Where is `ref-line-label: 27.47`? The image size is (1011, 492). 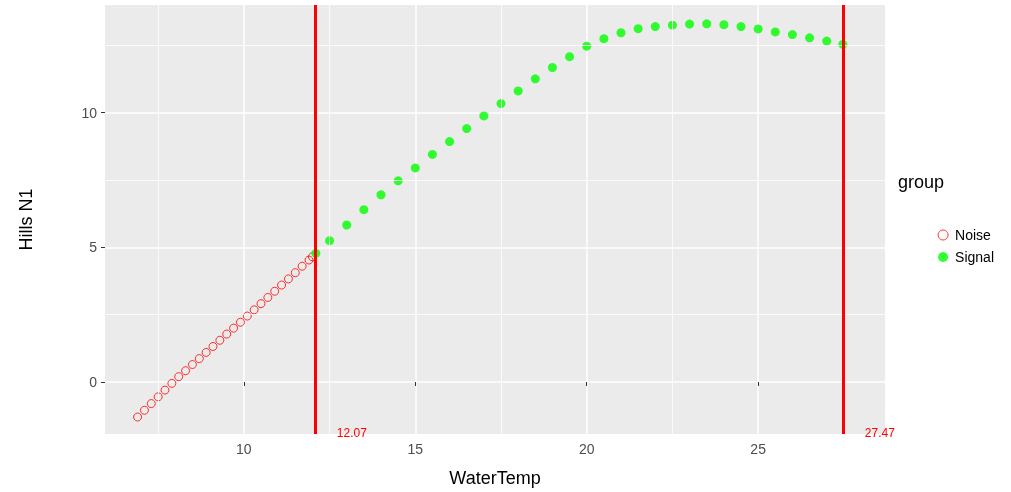 ref-line-label: 27.47 is located at coordinates (880, 433).